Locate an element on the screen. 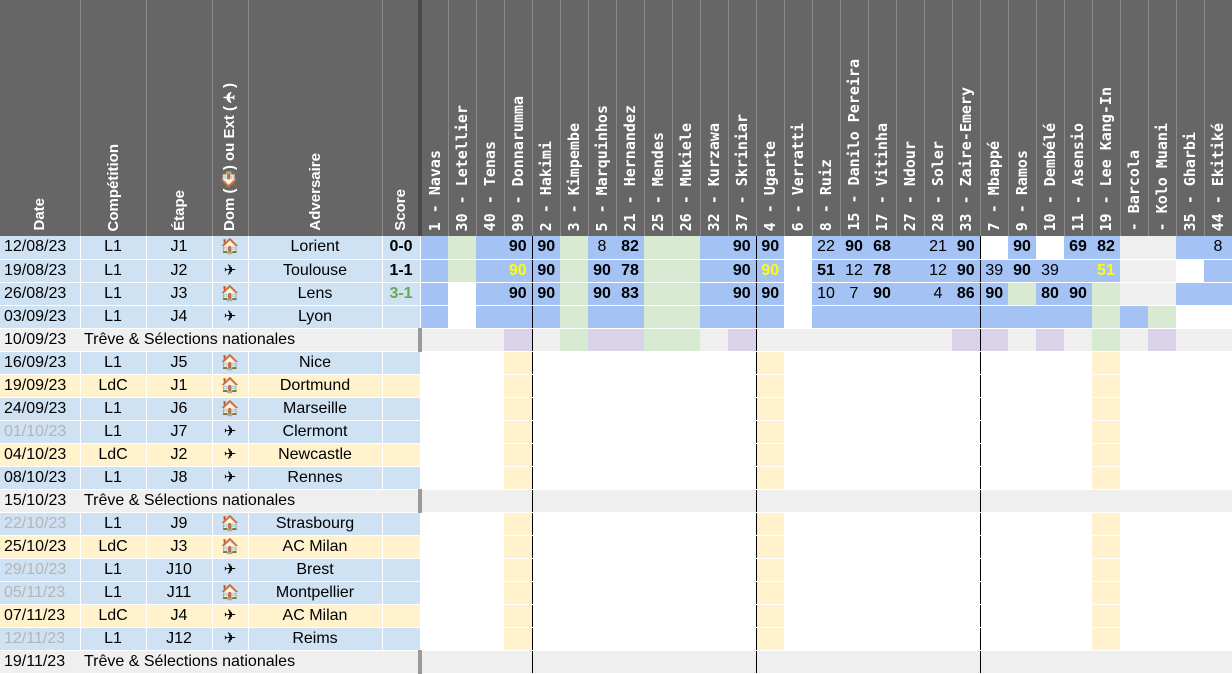  adversaire-cell: Lorient is located at coordinates (315, 248).